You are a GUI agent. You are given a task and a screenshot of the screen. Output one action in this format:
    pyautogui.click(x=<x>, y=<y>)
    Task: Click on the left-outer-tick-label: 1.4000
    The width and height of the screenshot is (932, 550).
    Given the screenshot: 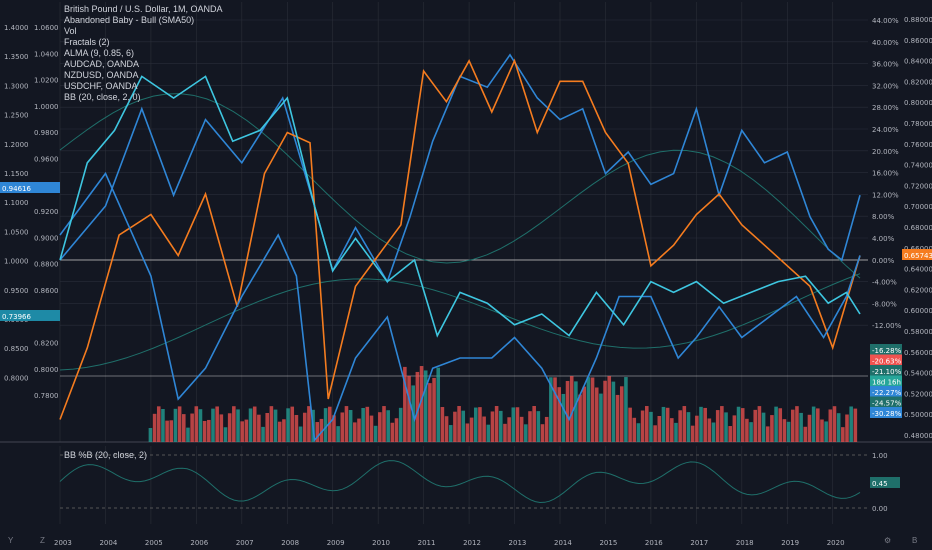 What is the action you would take?
    pyautogui.click(x=16, y=28)
    